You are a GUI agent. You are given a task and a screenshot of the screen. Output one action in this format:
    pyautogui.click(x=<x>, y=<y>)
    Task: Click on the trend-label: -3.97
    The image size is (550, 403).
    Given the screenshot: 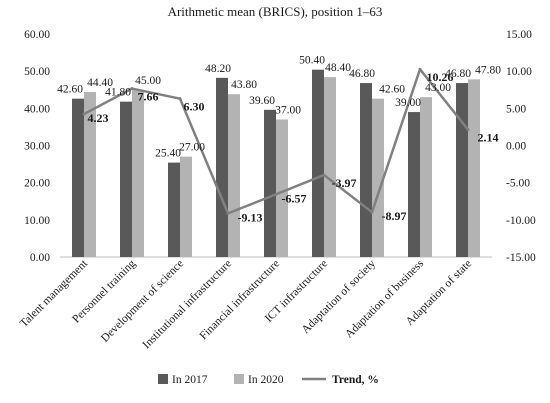 What is the action you would take?
    pyautogui.click(x=344, y=183)
    